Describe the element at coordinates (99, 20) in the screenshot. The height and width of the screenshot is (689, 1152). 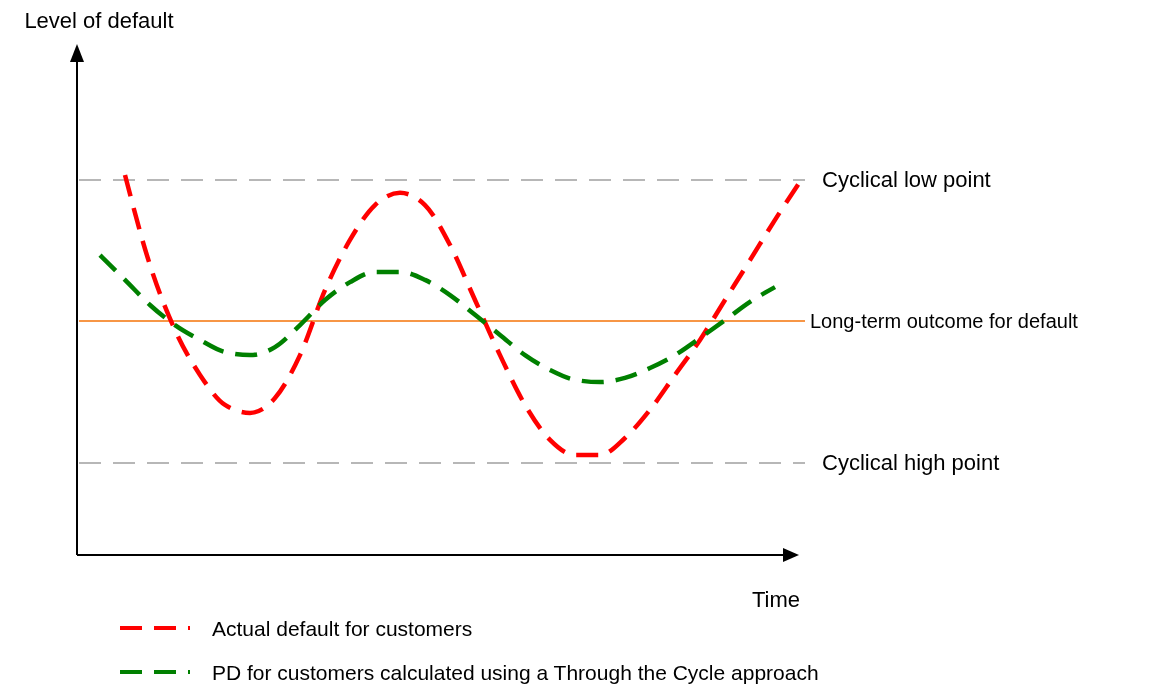
I see `text: Level of default` at that location.